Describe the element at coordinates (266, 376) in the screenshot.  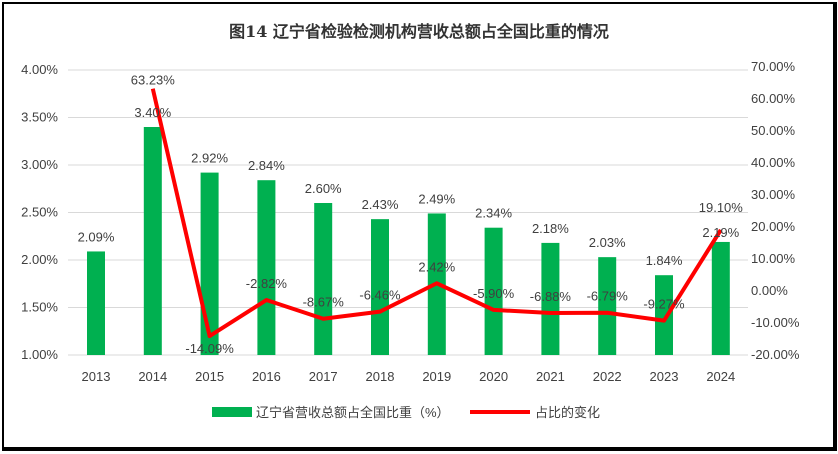
I see `x-axis-tick: 2016` at that location.